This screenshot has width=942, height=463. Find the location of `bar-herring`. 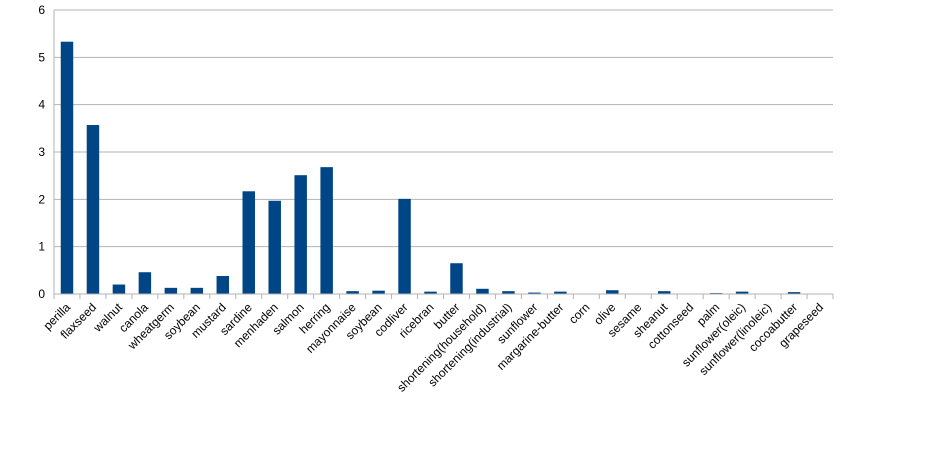

bar-herring is located at coordinates (326, 230).